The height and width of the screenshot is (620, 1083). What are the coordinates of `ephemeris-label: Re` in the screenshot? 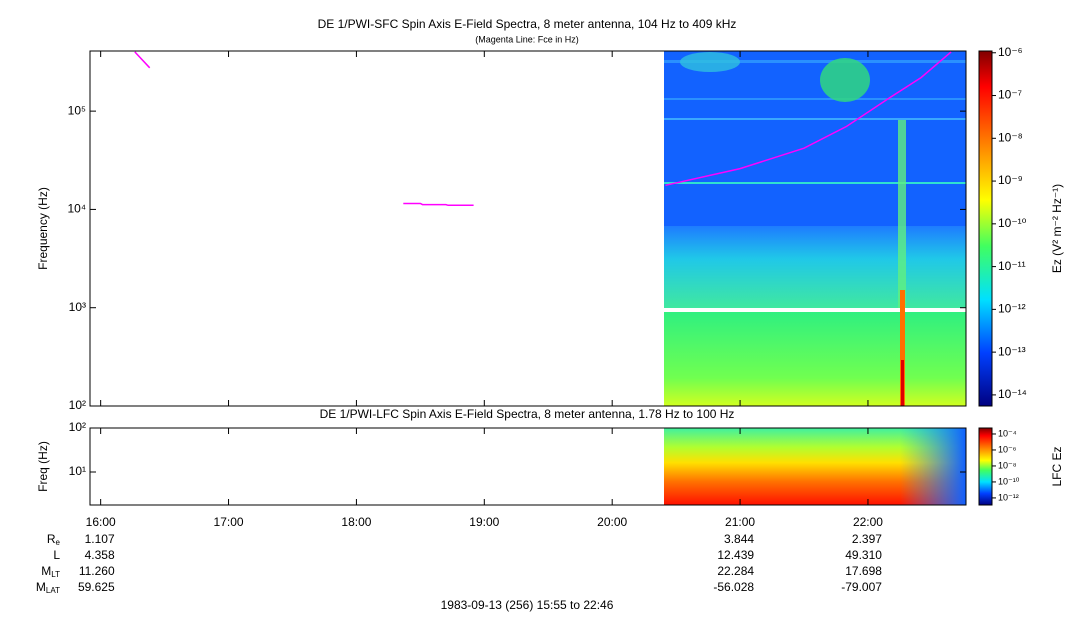 It's located at (54, 539).